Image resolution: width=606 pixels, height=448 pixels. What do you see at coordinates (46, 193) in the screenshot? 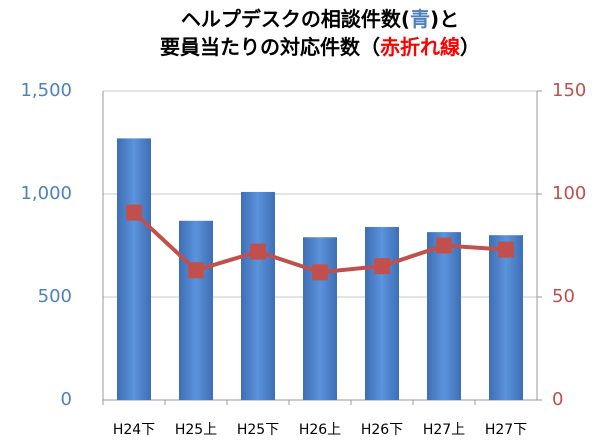
I see `y-tick-label: 1,000` at bounding box center [46, 193].